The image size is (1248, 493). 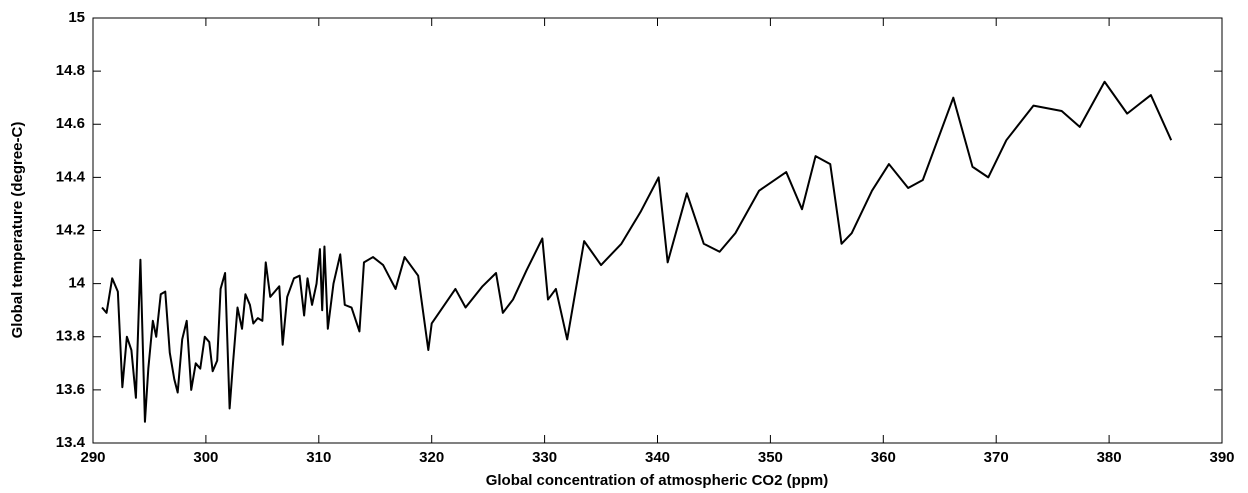 I want to click on x-tick-label: 350, so click(x=770, y=457).